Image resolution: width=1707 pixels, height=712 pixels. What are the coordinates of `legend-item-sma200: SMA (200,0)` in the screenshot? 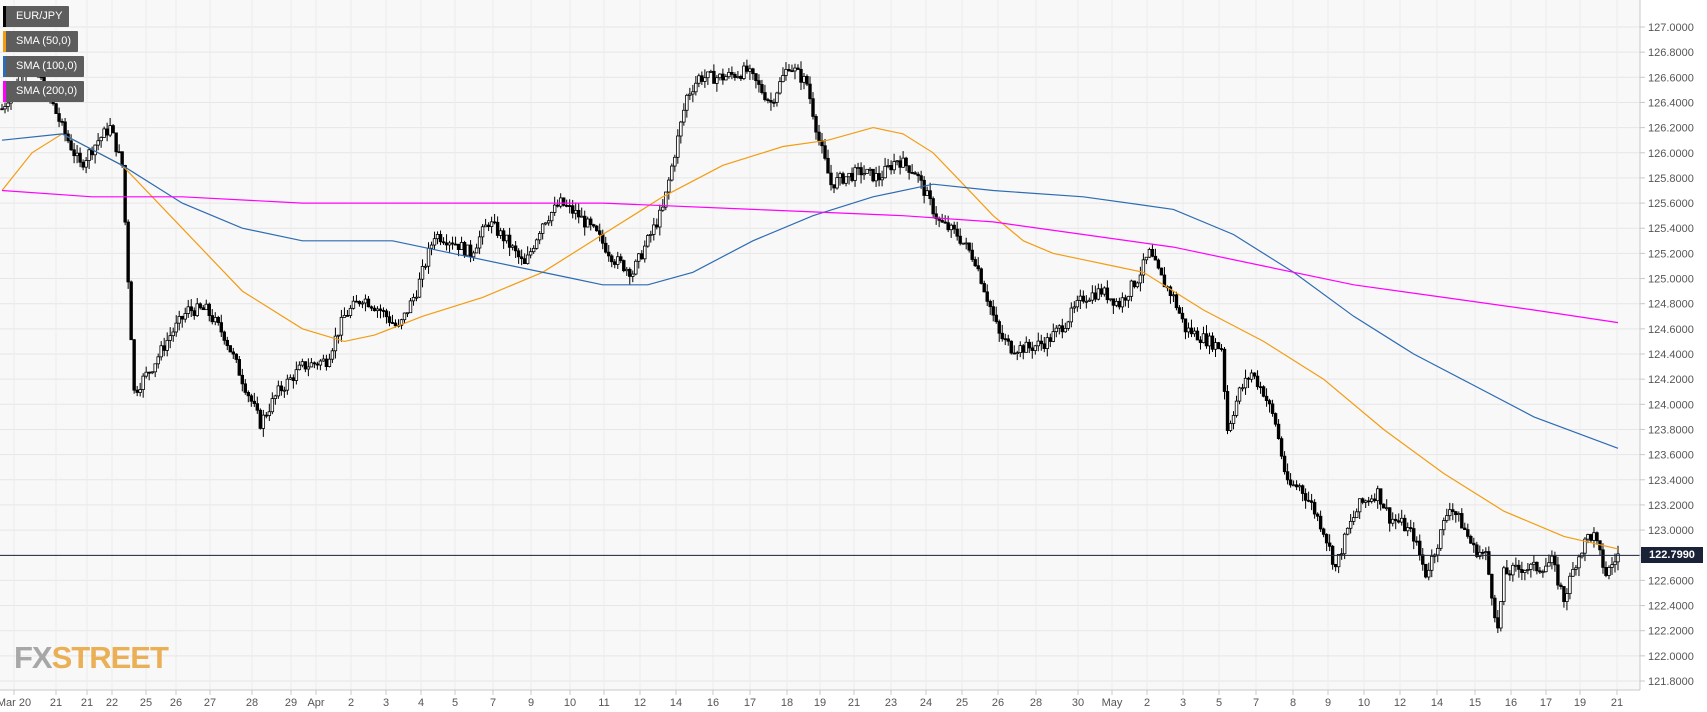 It's located at (44, 91).